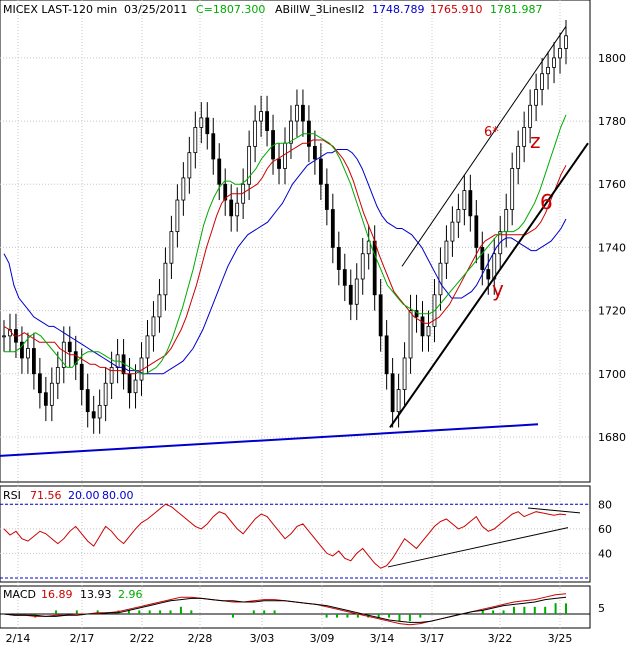 This screenshot has height=650, width=632. What do you see at coordinates (605, 553) in the screenshot?
I see `rsi-tick-label: 40` at bounding box center [605, 553].